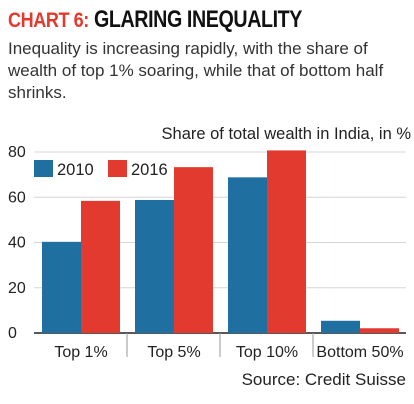 The height and width of the screenshot is (404, 414). What do you see at coordinates (149, 170) in the screenshot?
I see `legend-label: 2016` at bounding box center [149, 170].